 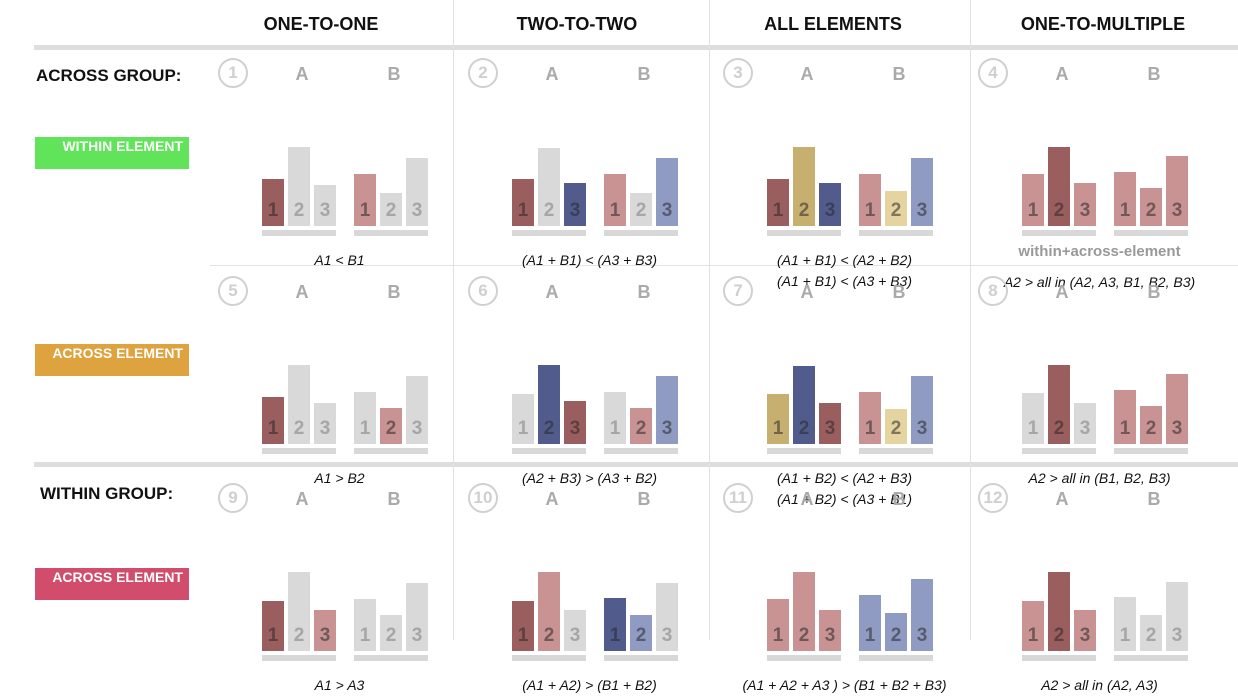 I want to click on column-header-one-to-multiple: ONE-TO-MULTIPLE, so click(x=1103, y=24).